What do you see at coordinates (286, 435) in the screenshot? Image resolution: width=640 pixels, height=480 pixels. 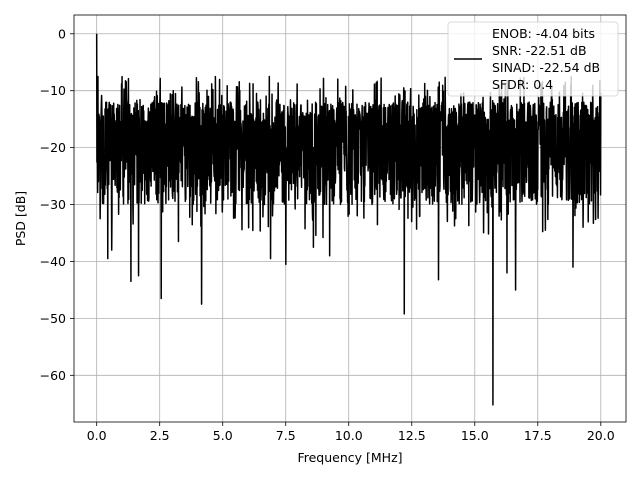 I see `x-tick-label: 7.5` at bounding box center [286, 435].